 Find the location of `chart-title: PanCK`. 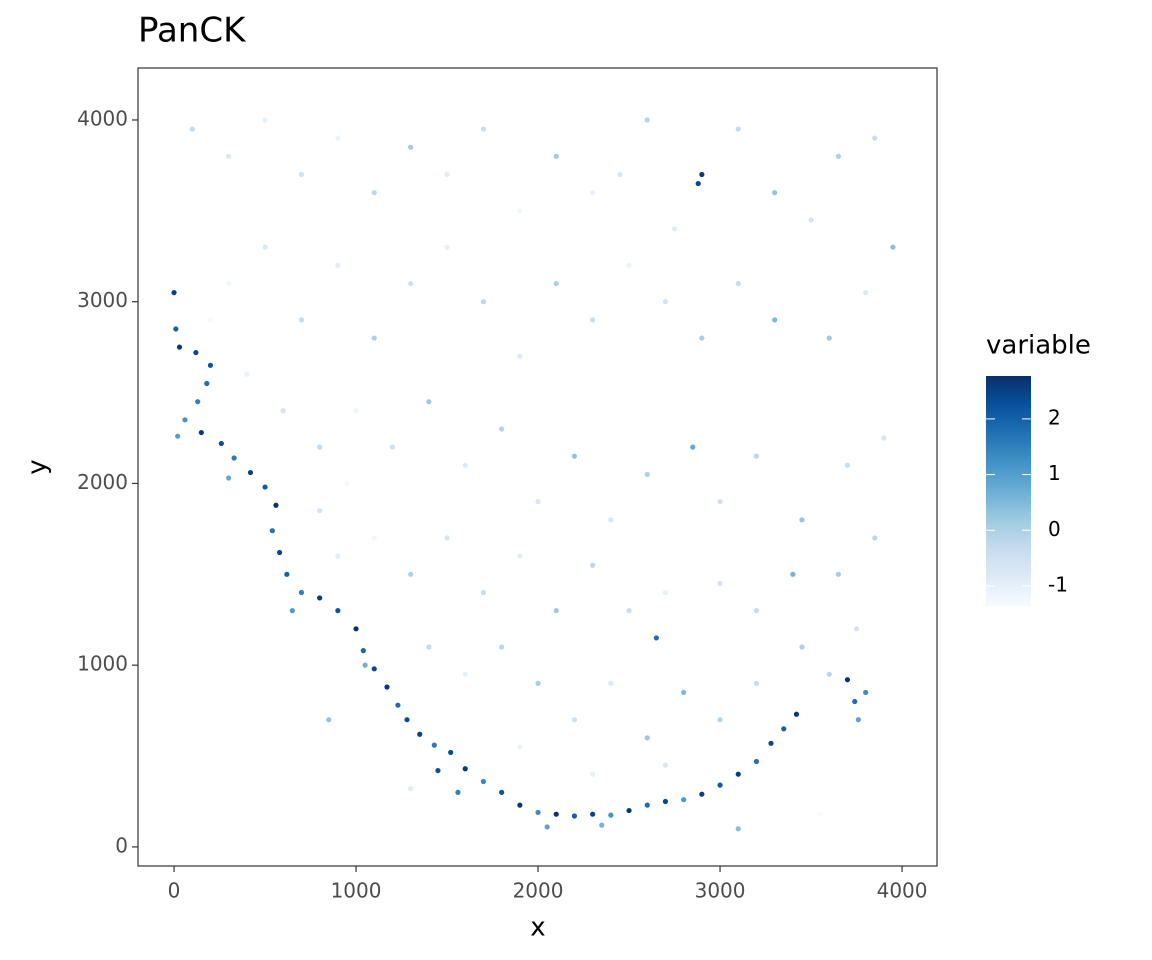

chart-title: PanCK is located at coordinates (192, 31).